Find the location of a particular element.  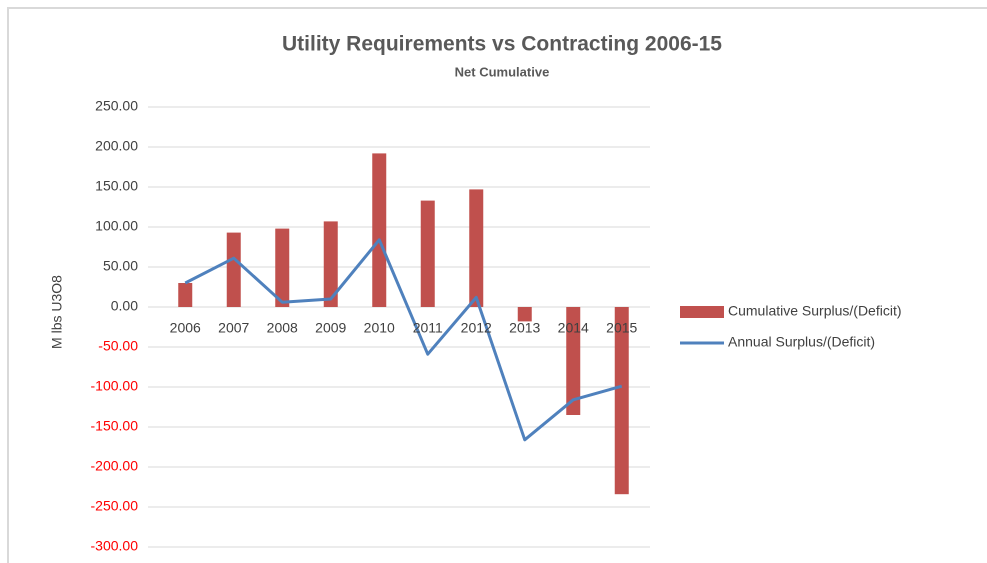

y-tick-label: -200.00 is located at coordinates (115, 466).